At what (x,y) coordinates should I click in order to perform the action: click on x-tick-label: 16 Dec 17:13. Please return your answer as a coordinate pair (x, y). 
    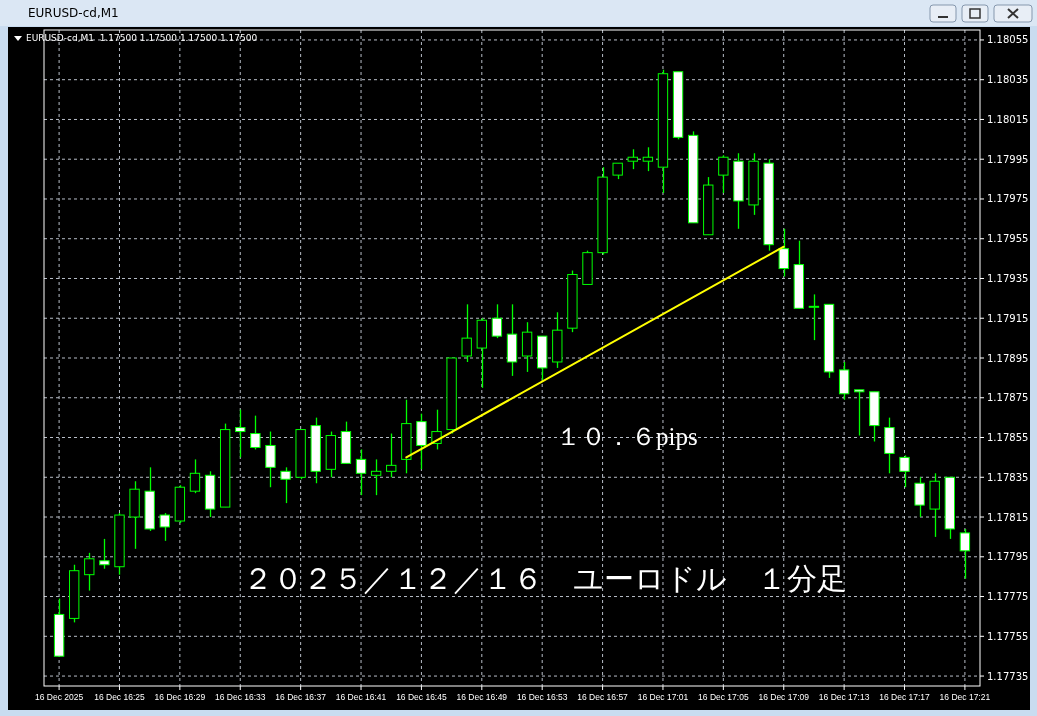
    Looking at the image, I should click on (844, 697).